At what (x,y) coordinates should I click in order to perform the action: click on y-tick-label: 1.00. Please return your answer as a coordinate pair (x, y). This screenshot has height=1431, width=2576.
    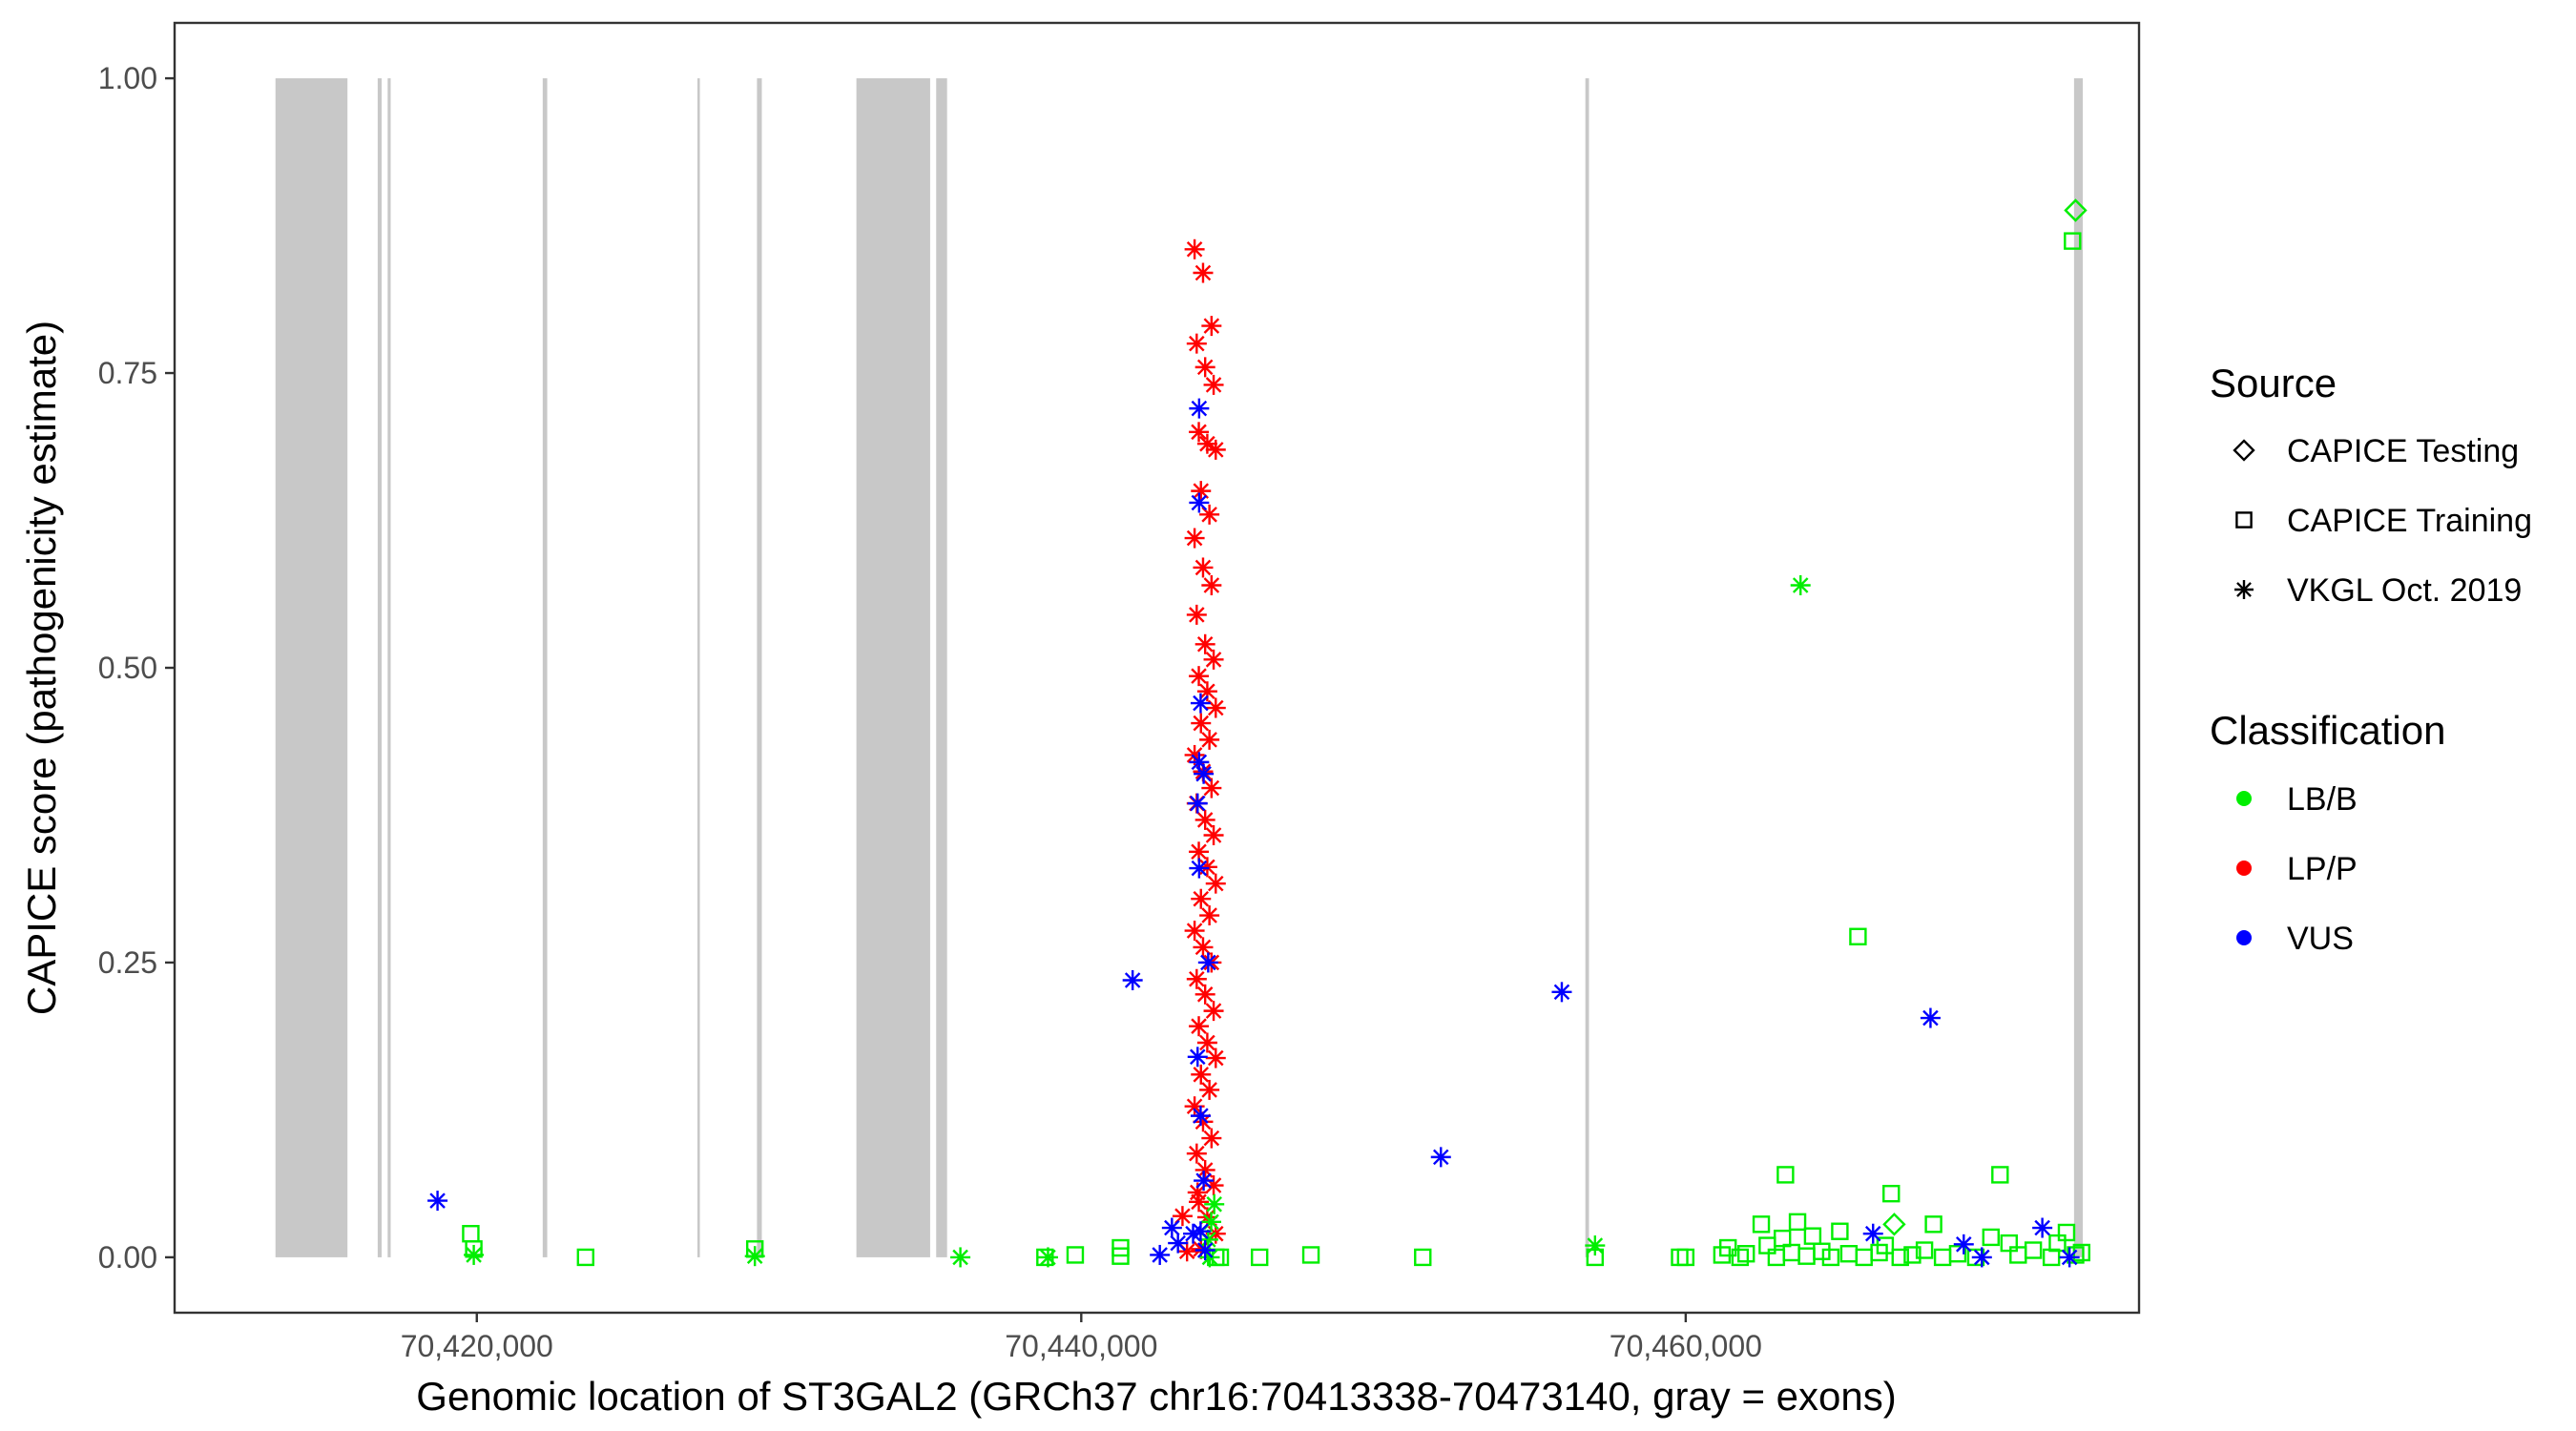
    Looking at the image, I should click on (127, 78).